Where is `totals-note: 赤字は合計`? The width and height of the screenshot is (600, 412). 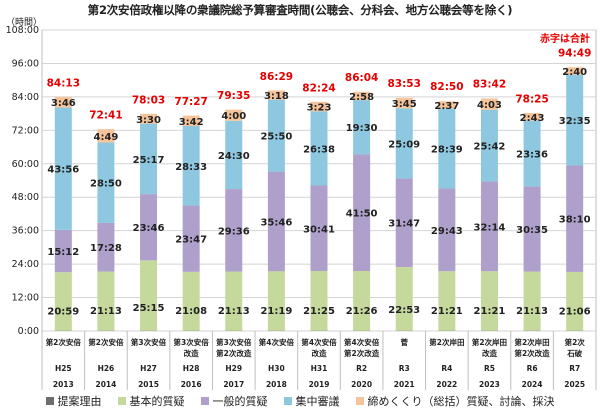
totals-note: 赤字は合計 is located at coordinates (565, 39).